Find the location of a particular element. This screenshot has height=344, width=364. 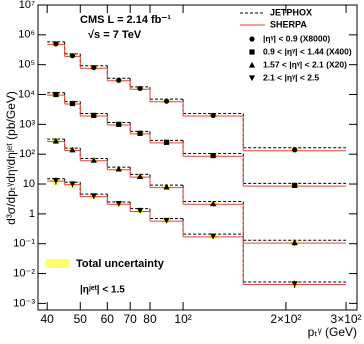

y-tick-label: 10⁵ is located at coordinates (26, 65).